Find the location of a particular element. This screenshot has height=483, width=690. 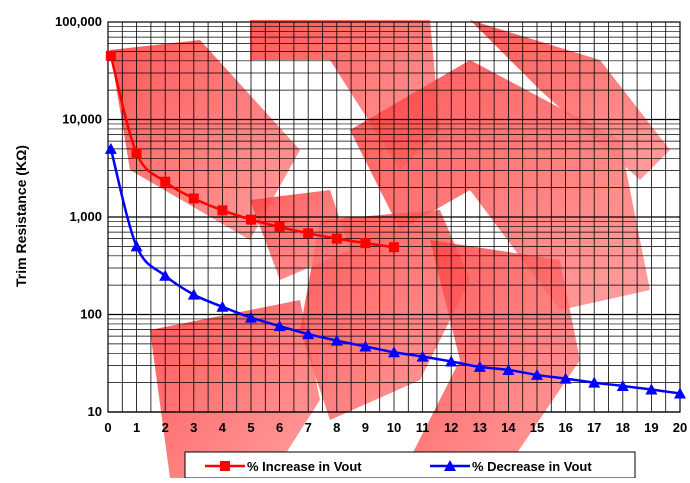

x-tick-label: 10 is located at coordinates (394, 427).